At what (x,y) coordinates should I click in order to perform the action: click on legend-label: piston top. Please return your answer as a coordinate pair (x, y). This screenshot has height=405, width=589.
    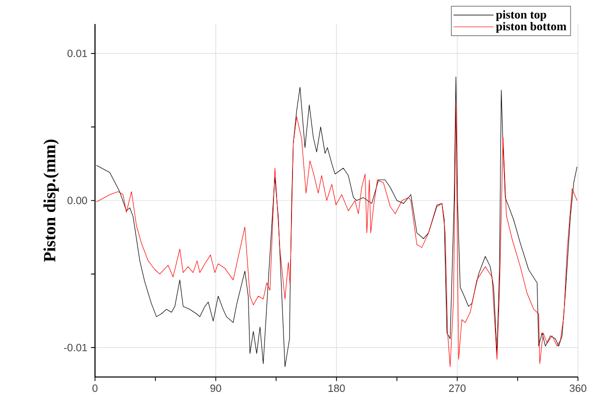
    Looking at the image, I should click on (521, 16).